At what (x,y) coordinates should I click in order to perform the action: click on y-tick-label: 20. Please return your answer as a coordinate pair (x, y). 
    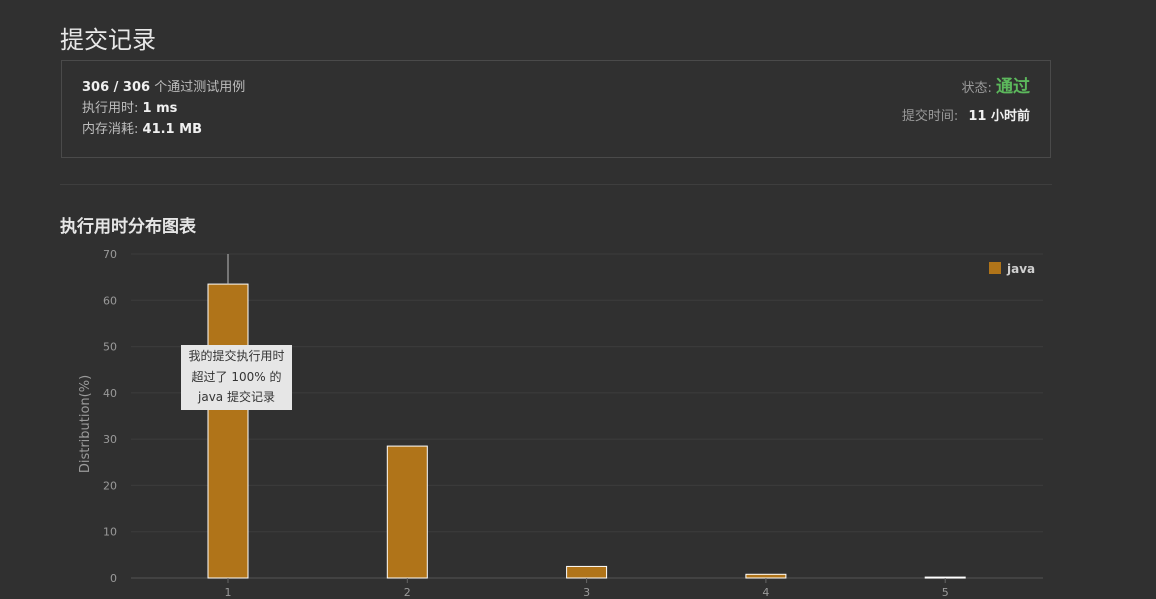
    Looking at the image, I should click on (110, 485).